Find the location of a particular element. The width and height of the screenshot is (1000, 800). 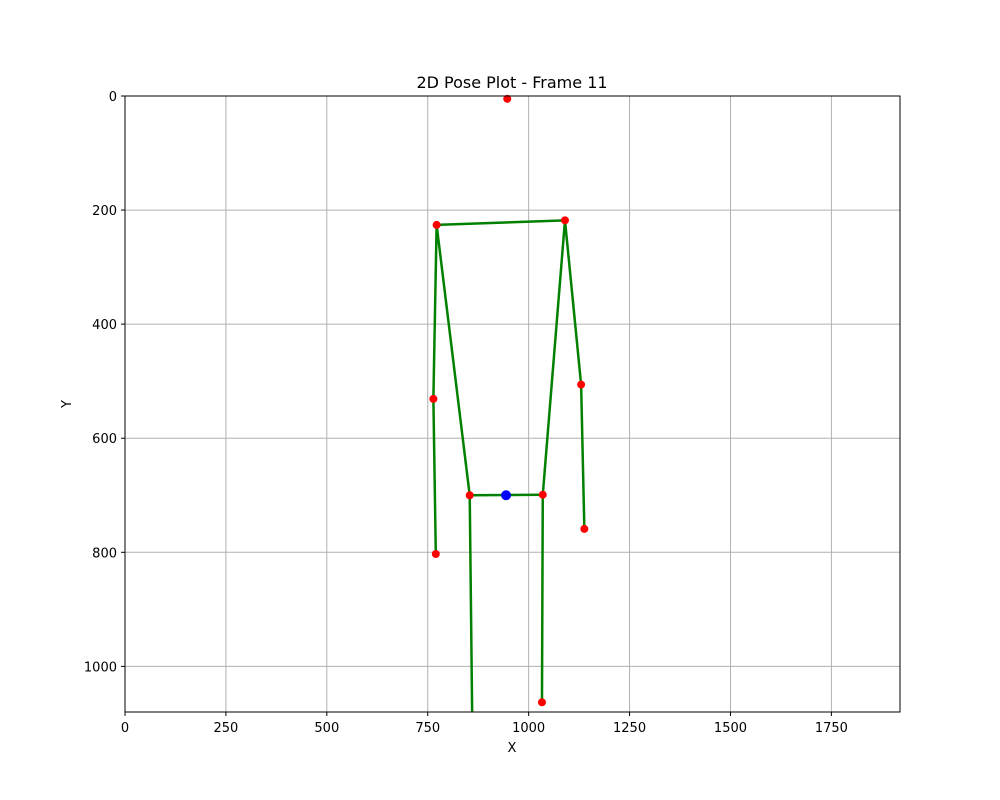

skeleton-joints is located at coordinates (509, 400).